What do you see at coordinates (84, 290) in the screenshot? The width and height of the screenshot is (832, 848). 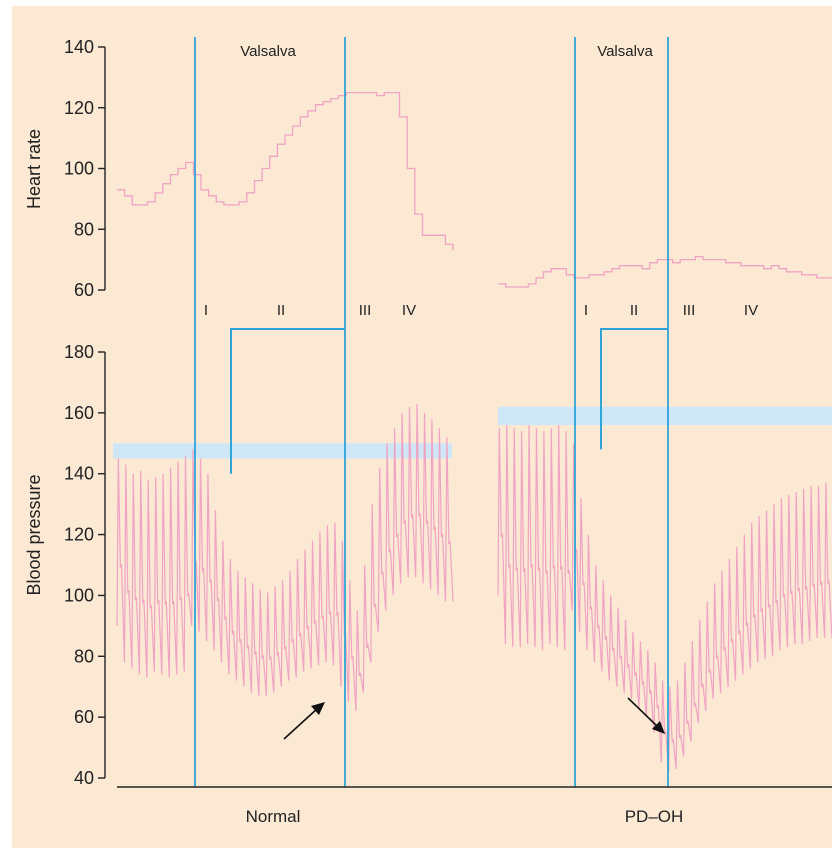 I see `hr-tick-label: 60` at bounding box center [84, 290].